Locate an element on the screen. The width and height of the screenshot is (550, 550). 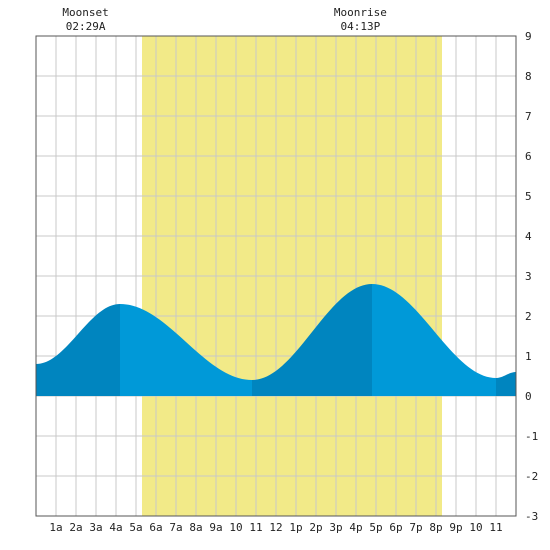
x-tick-label: 7a is located at coordinates (175, 527).